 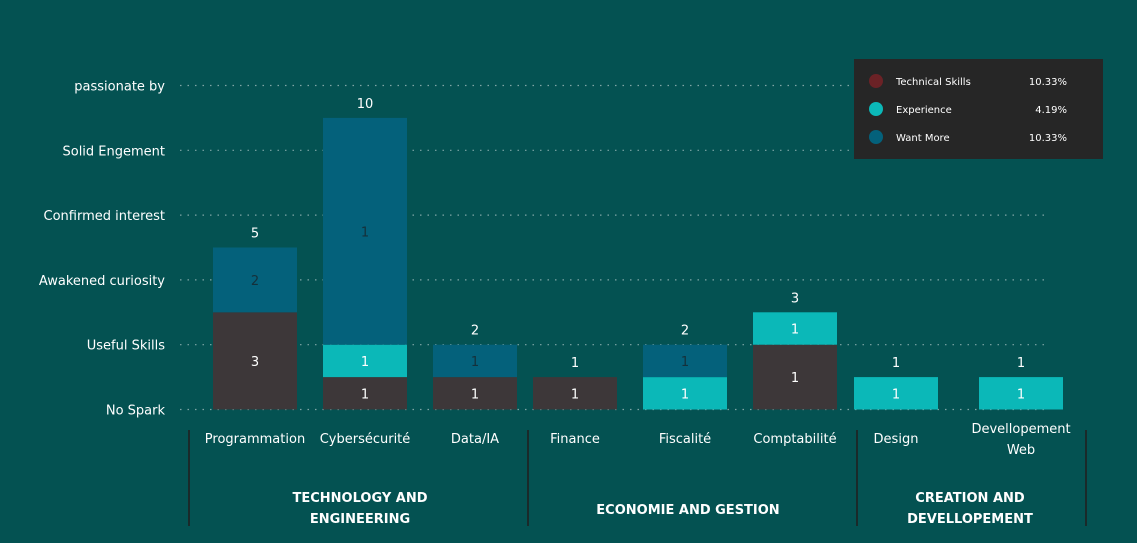 What do you see at coordinates (255, 234) in the screenshot?
I see `bar-total-label: 5` at bounding box center [255, 234].